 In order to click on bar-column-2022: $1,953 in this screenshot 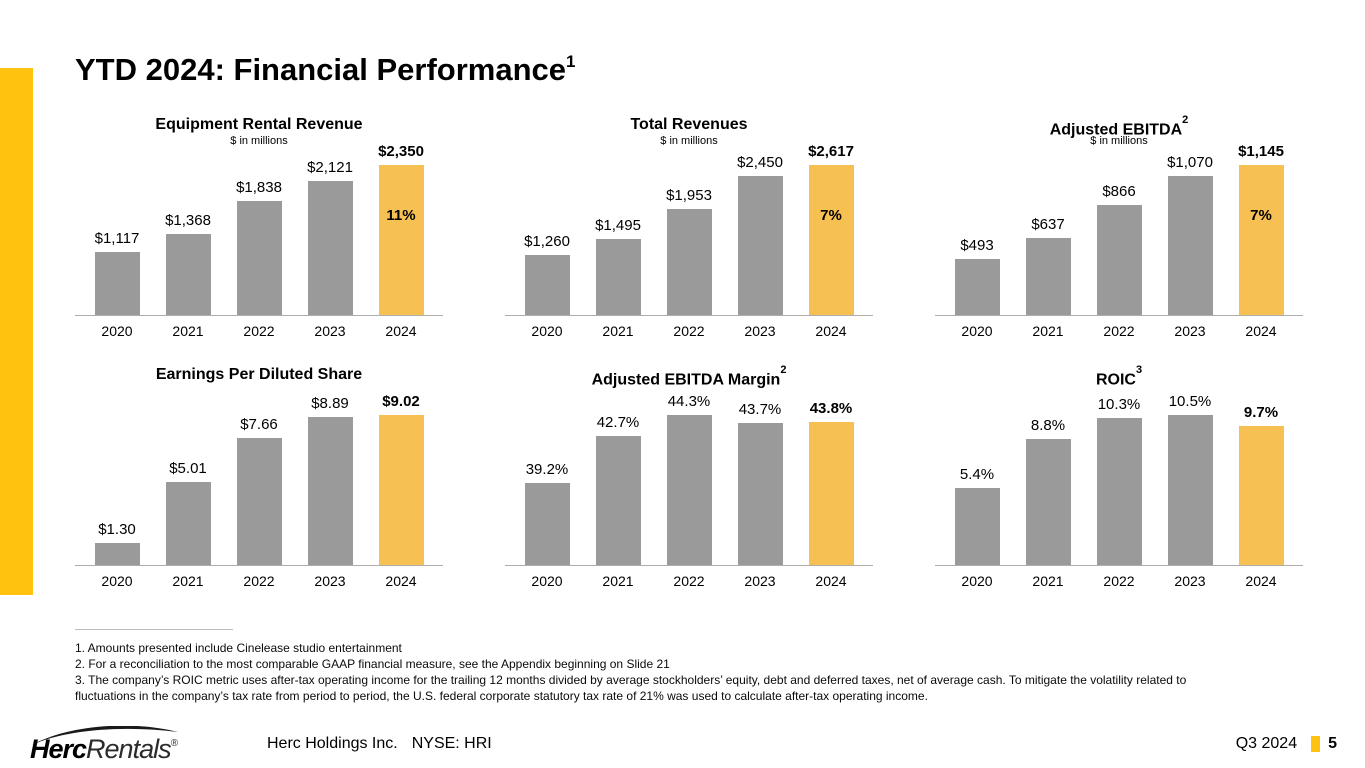, I will do `click(689, 251)`.